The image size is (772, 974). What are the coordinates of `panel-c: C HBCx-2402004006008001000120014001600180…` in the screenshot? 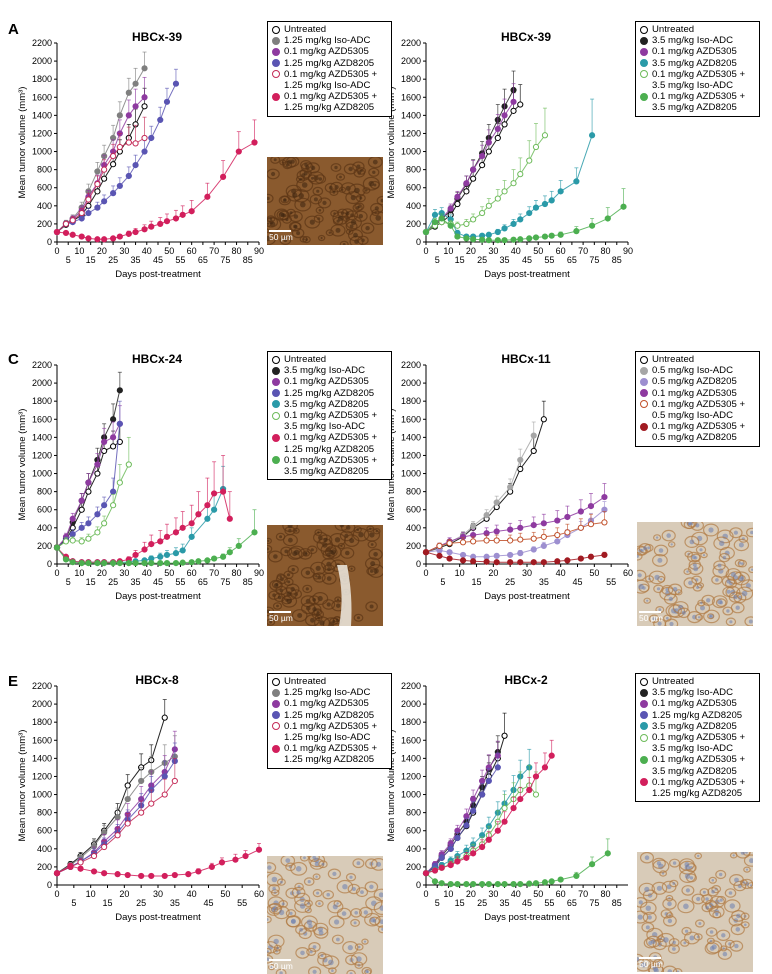 It's located at (136, 476).